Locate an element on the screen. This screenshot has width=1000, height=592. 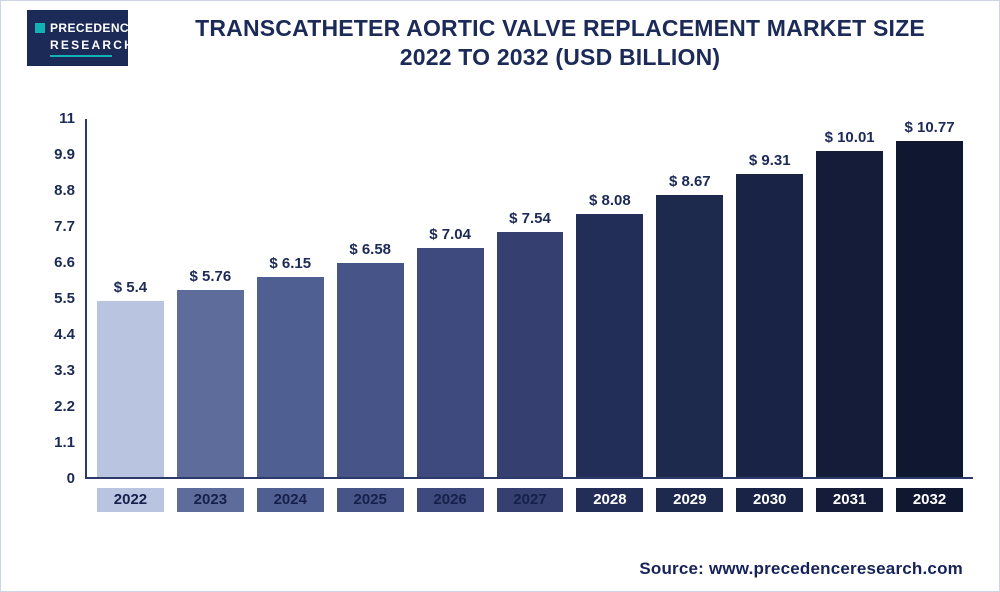
precedence-research-logo: PRECEDENCE RESEARCH is located at coordinates (82, 38).